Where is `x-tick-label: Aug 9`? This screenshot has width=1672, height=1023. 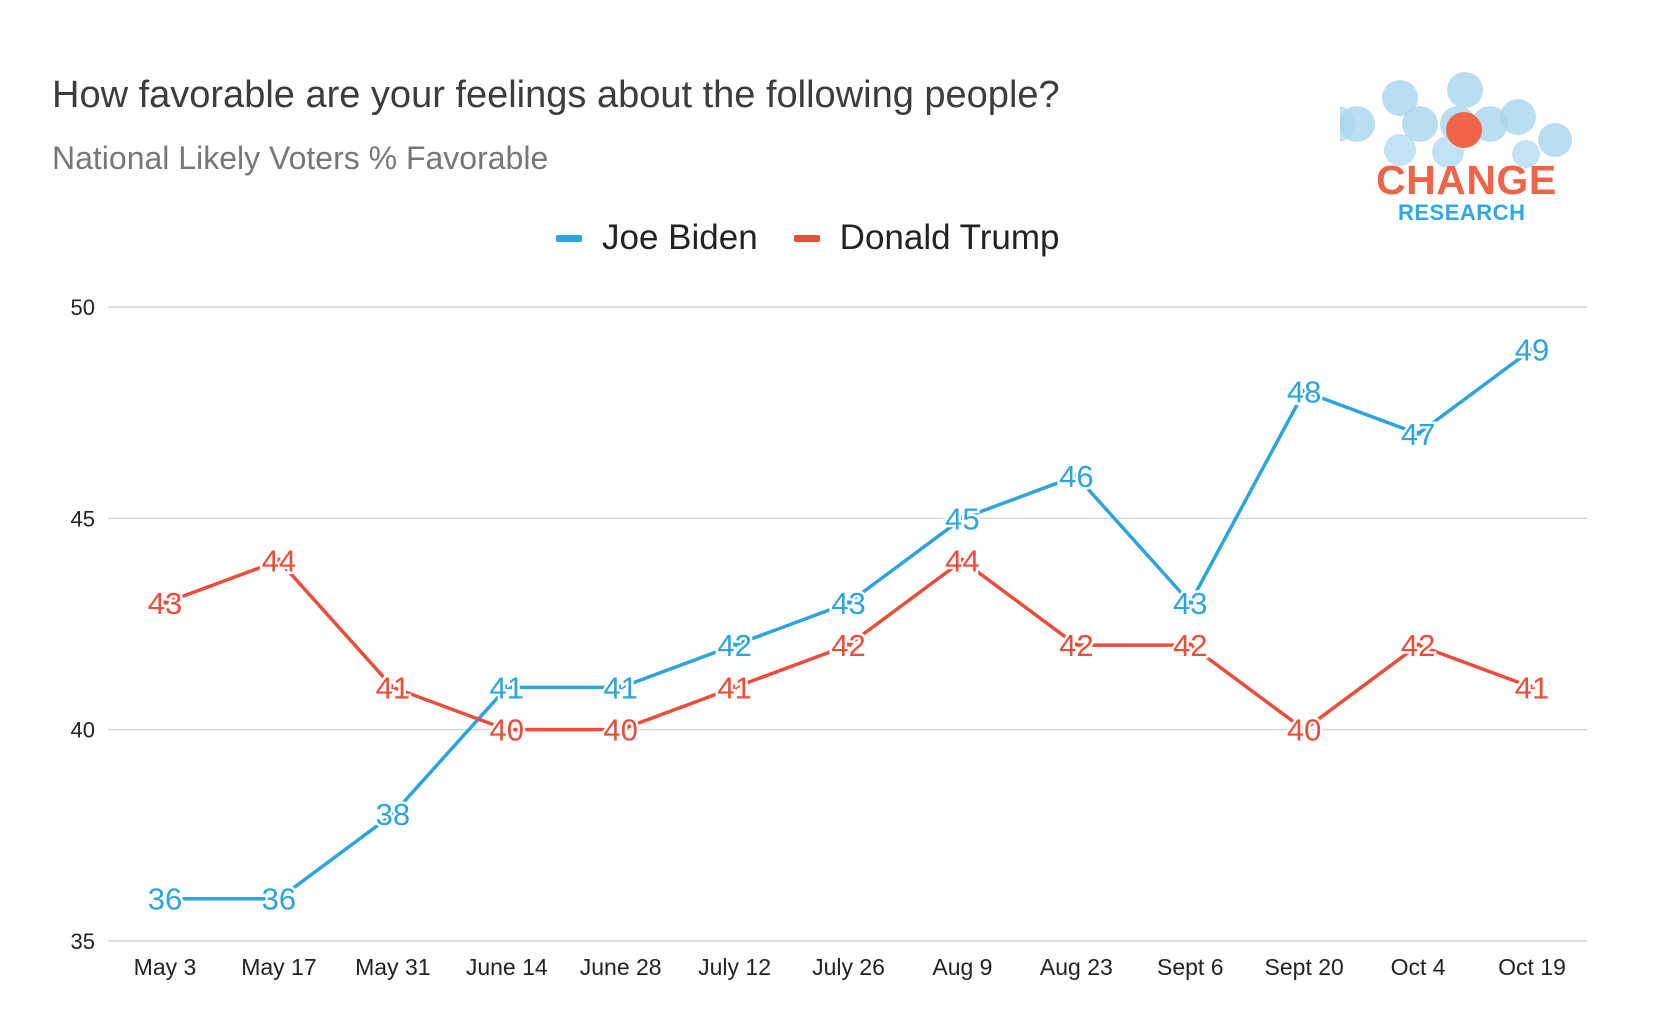
x-tick-label: Aug 9 is located at coordinates (962, 967).